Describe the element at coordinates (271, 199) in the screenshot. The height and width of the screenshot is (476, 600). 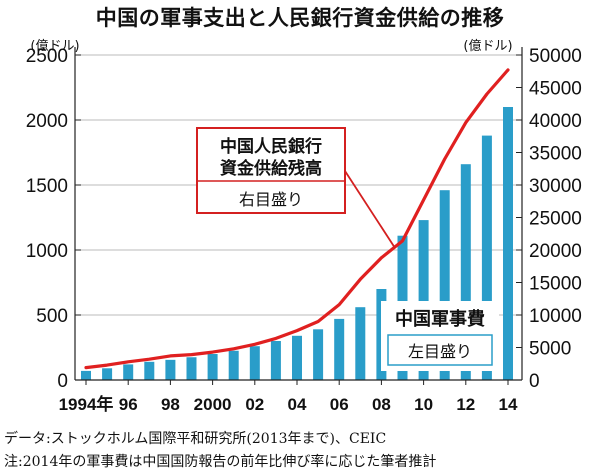
I see `line-axis-note: 右目盛り` at that location.